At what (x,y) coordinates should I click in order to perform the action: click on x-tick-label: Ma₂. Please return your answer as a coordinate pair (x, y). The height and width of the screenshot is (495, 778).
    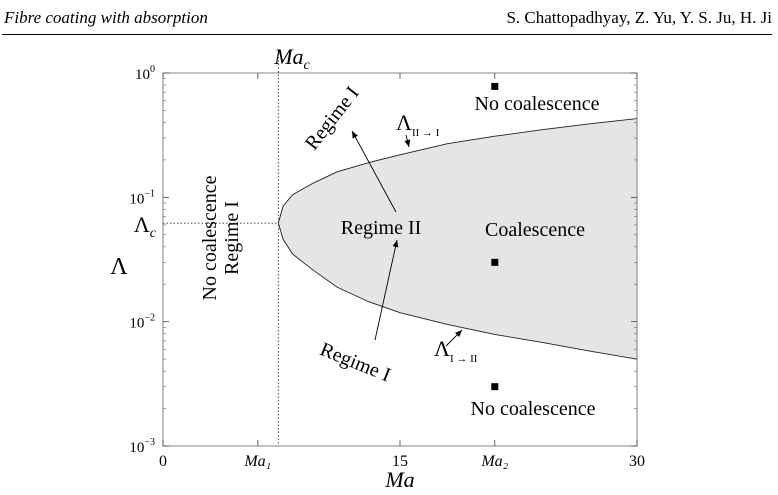
    Looking at the image, I should click on (494, 461).